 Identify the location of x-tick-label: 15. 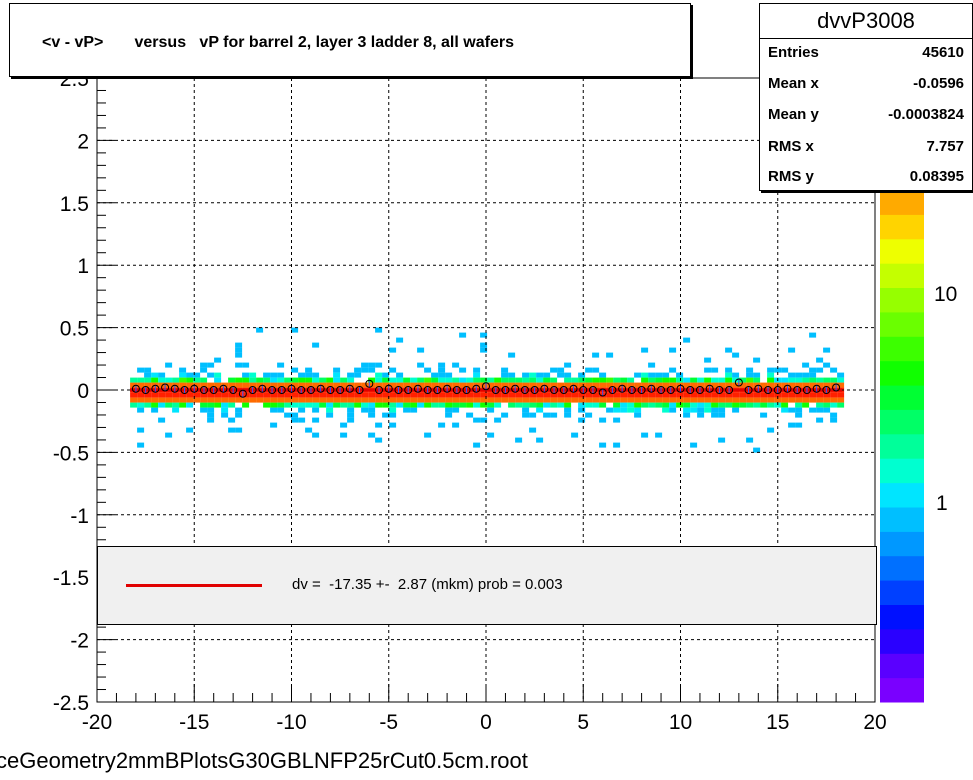
(777, 722).